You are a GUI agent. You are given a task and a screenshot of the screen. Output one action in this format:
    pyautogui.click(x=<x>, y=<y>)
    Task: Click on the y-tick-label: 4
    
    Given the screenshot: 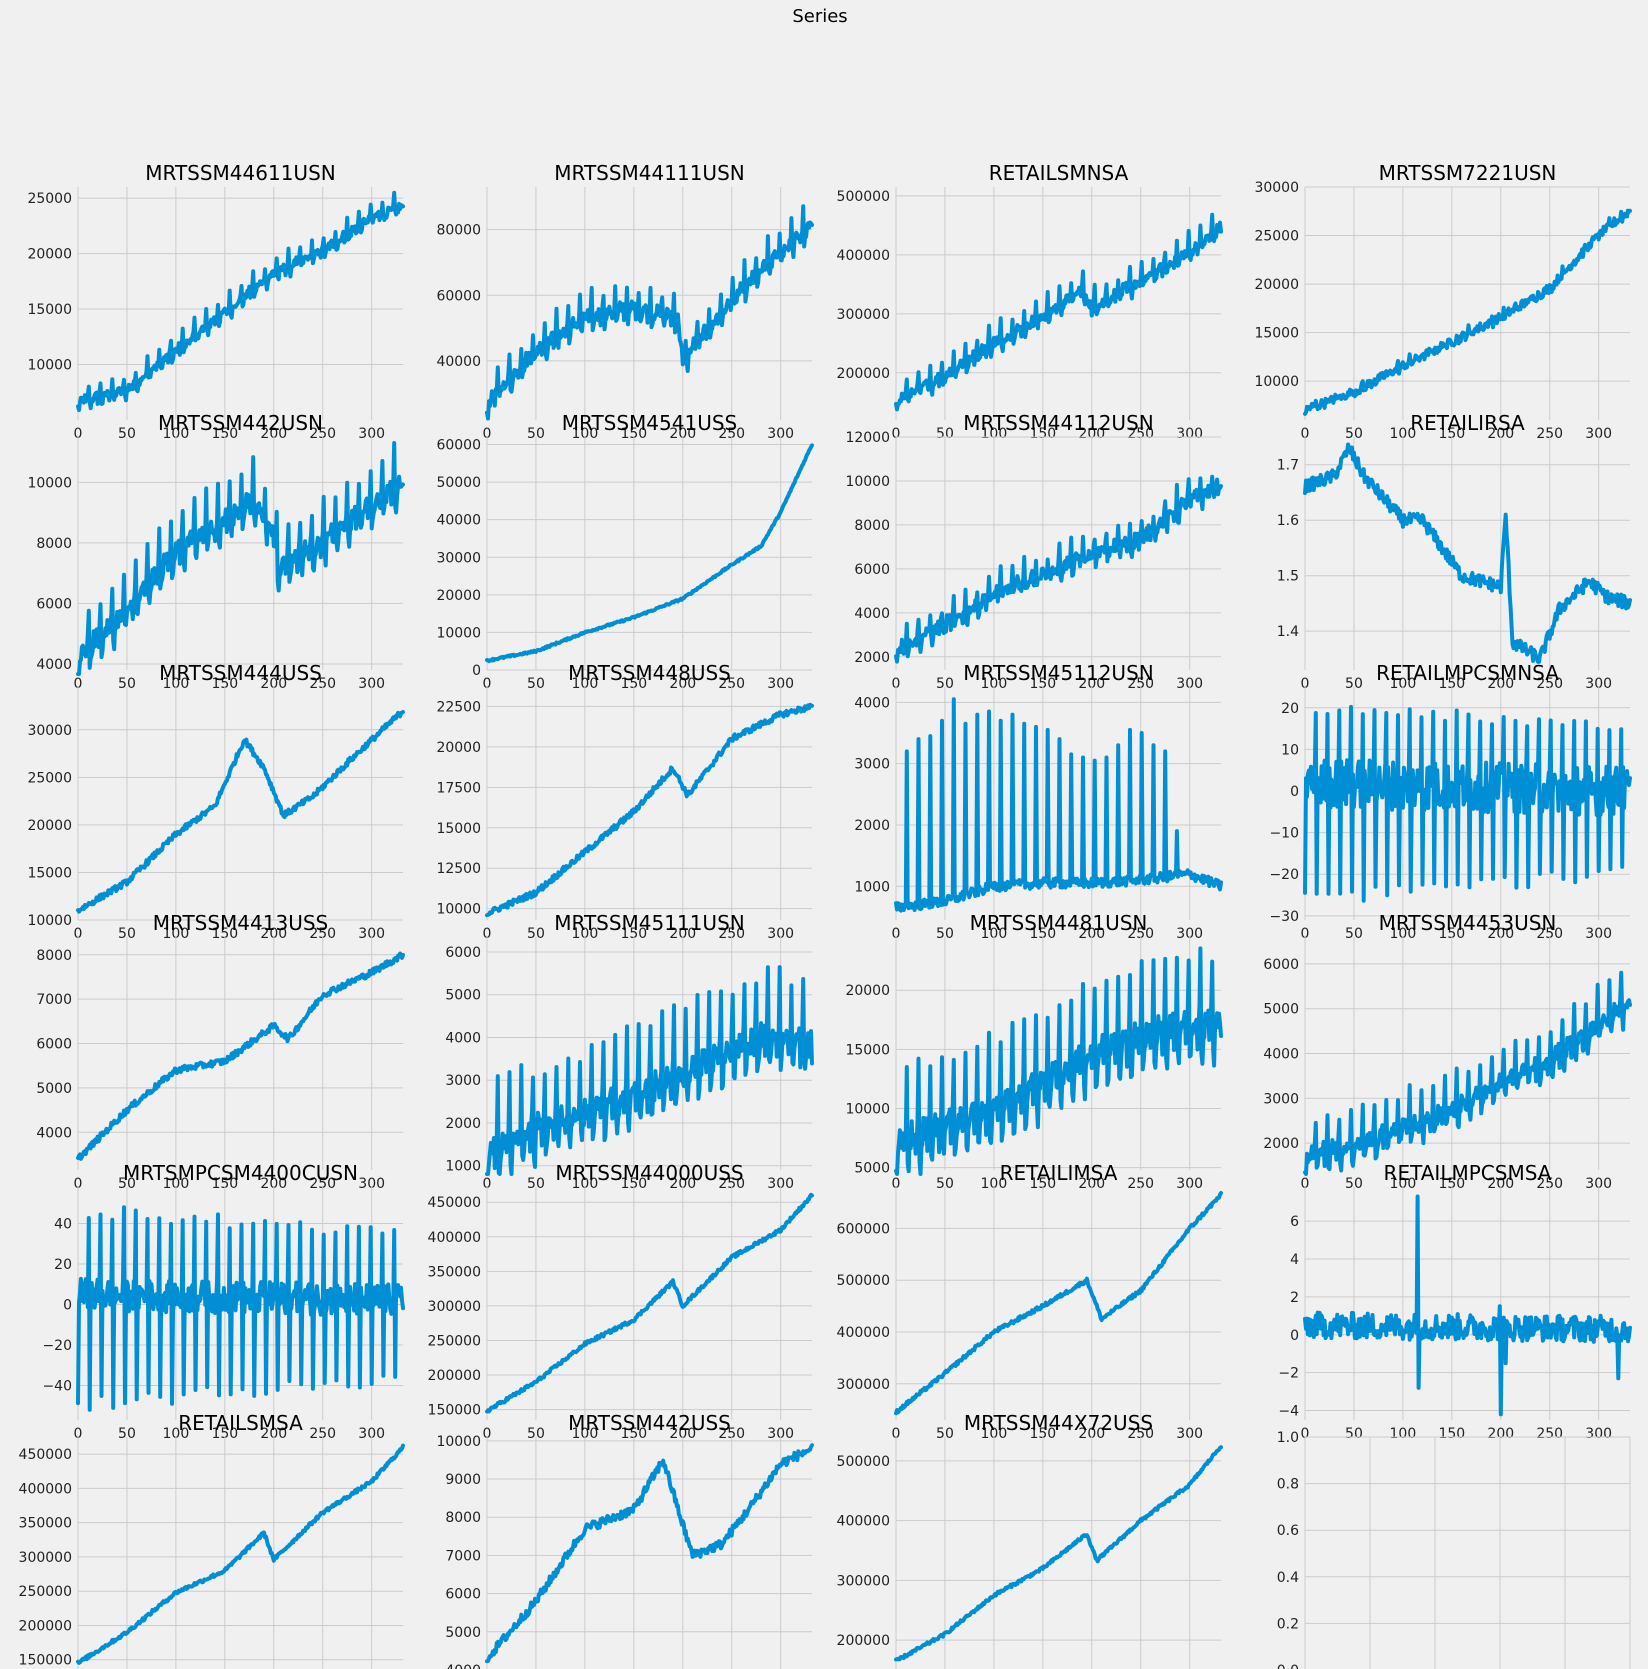 What is the action you would take?
    pyautogui.click(x=1294, y=1260)
    